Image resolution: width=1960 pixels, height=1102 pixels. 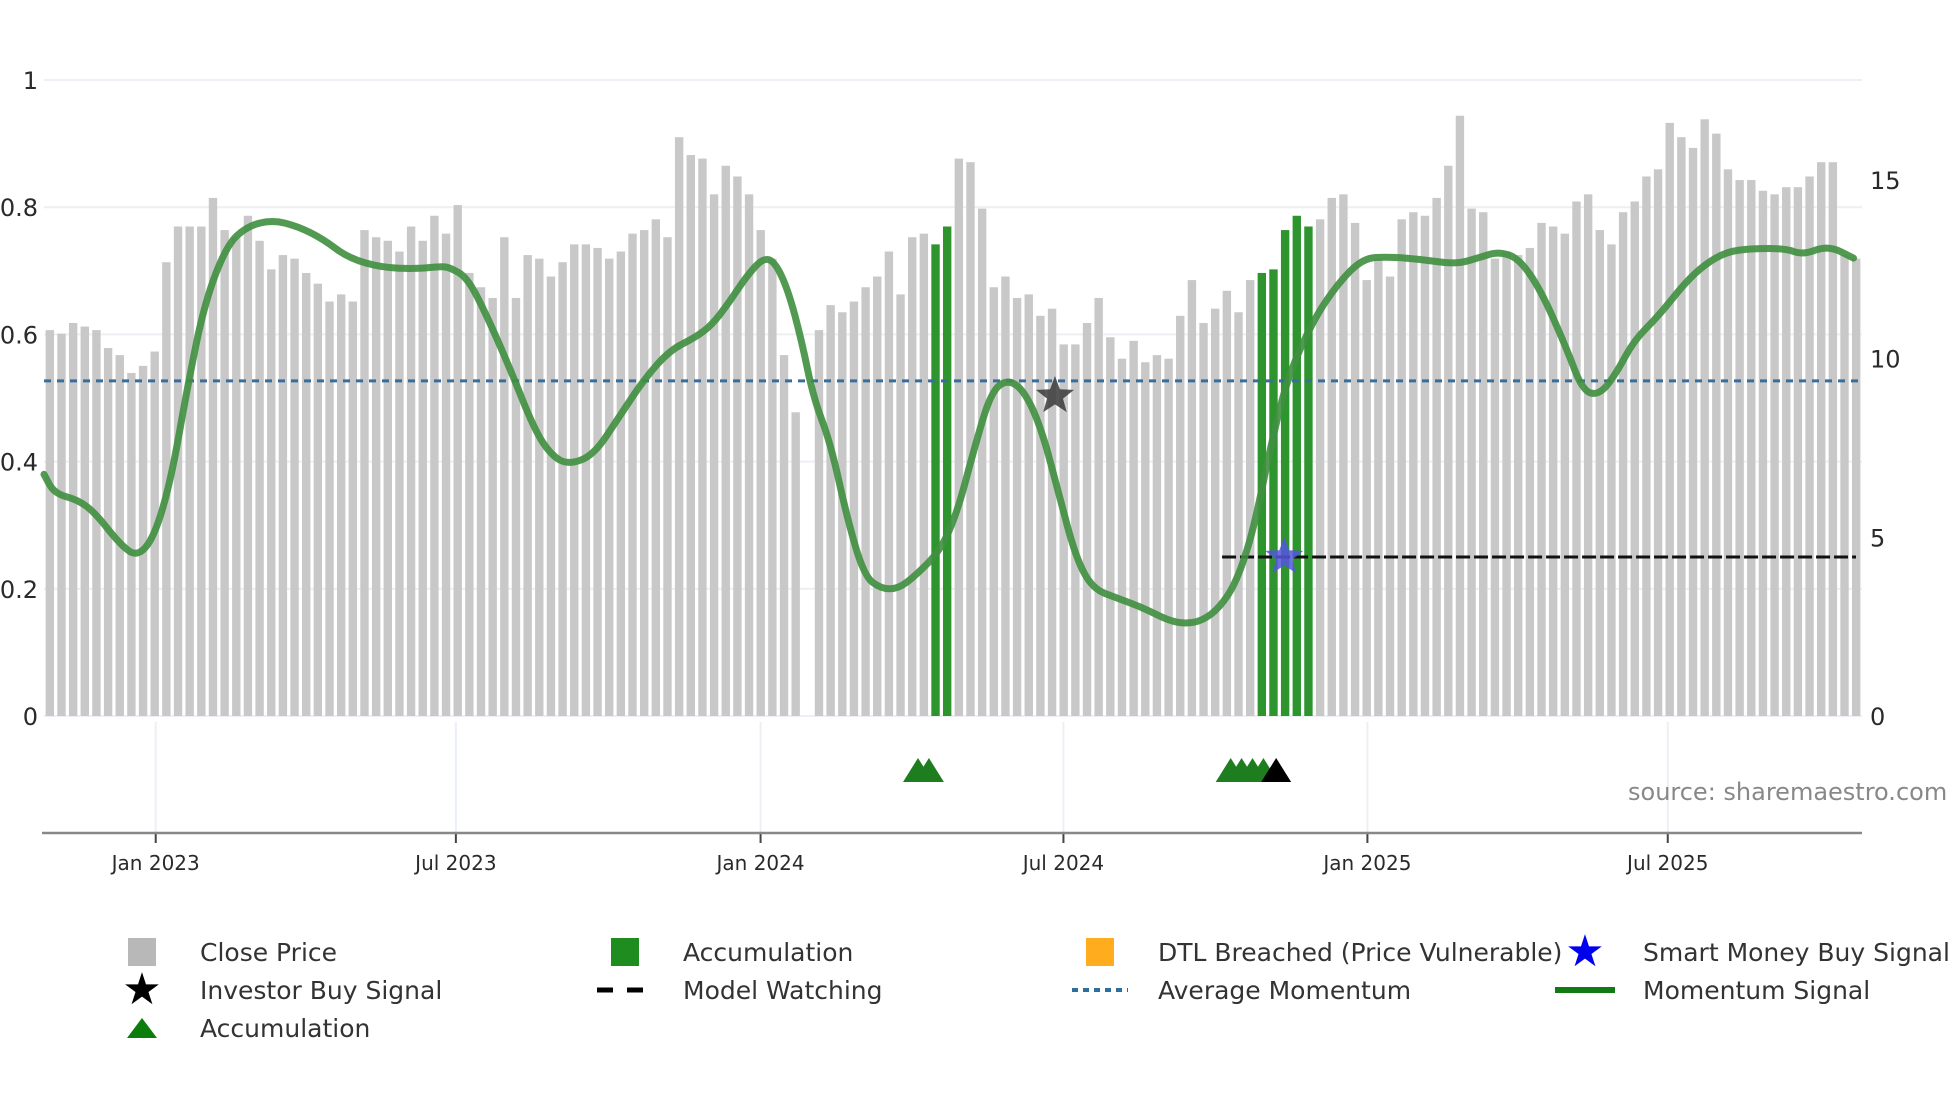 I want to click on legend-model-watching: Model Watching, so click(x=739, y=990).